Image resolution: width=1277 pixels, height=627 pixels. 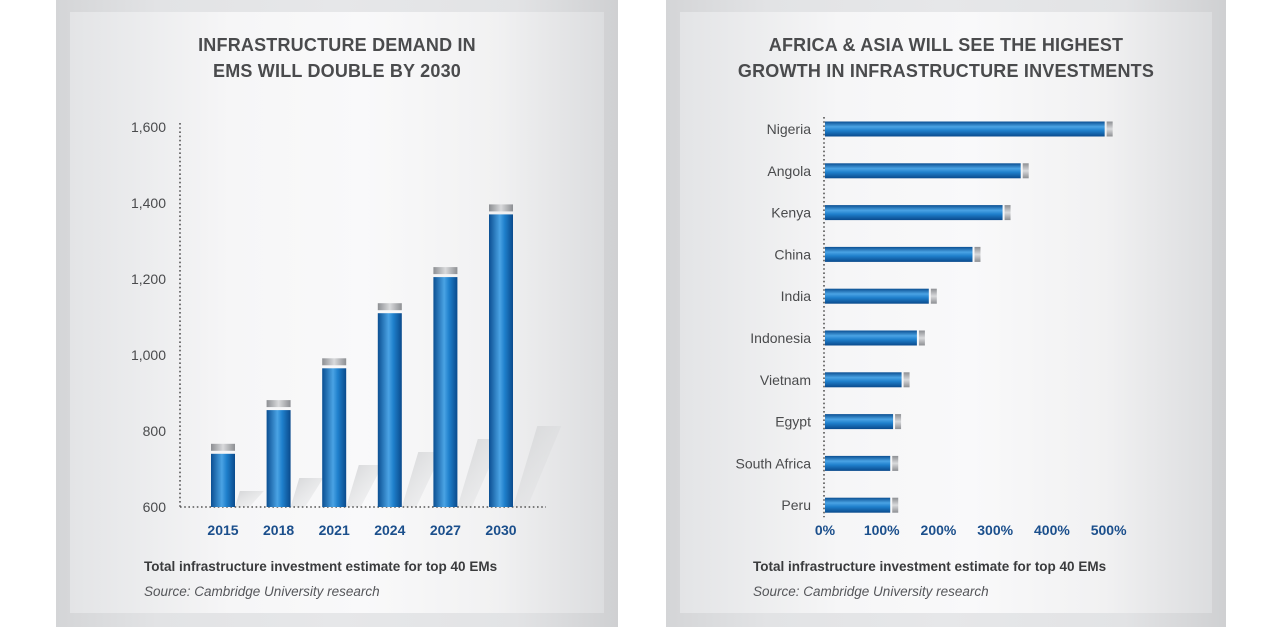 I want to click on left-bar-2018, so click(x=278, y=458).